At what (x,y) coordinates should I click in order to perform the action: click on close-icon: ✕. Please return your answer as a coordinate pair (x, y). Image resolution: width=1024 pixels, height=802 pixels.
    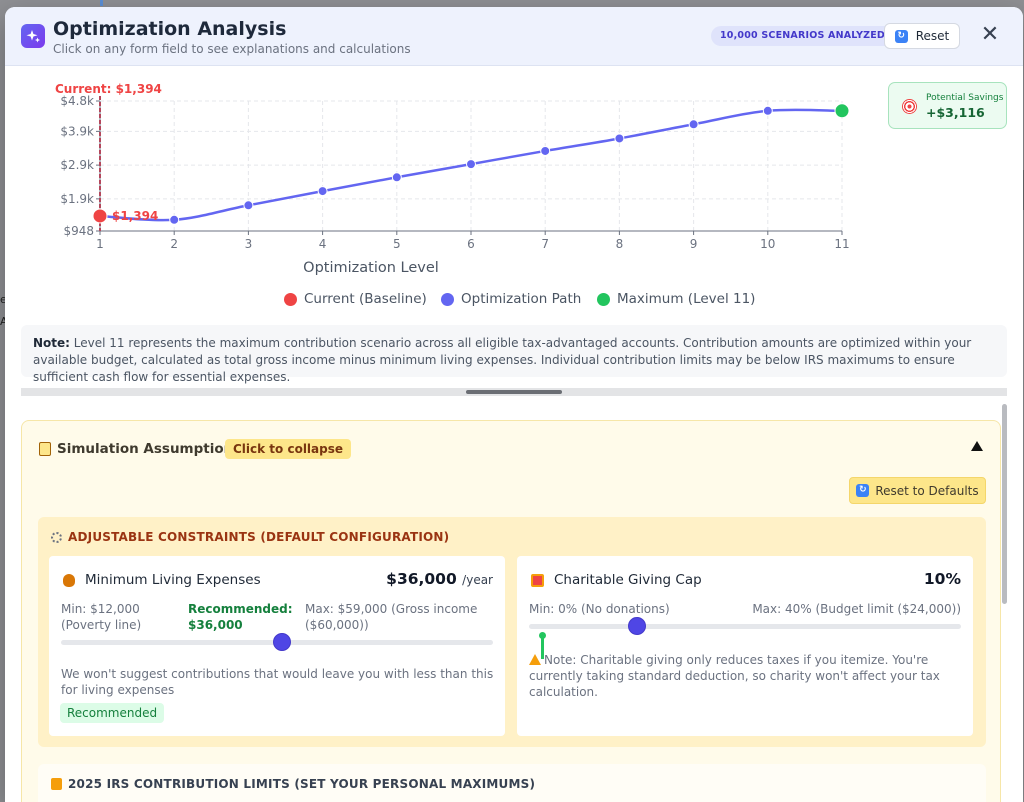
    Looking at the image, I should click on (990, 34).